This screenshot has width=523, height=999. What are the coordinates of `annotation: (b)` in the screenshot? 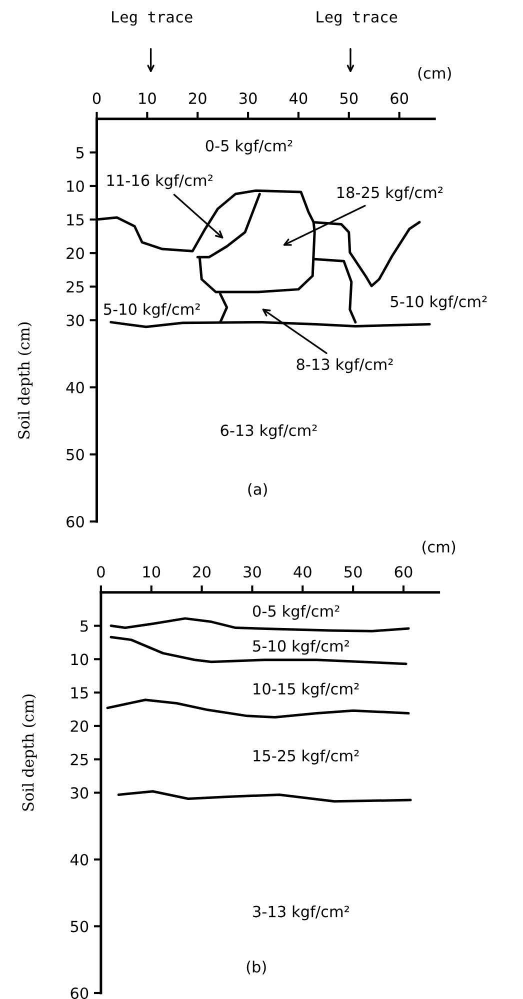 It's located at (256, 967).